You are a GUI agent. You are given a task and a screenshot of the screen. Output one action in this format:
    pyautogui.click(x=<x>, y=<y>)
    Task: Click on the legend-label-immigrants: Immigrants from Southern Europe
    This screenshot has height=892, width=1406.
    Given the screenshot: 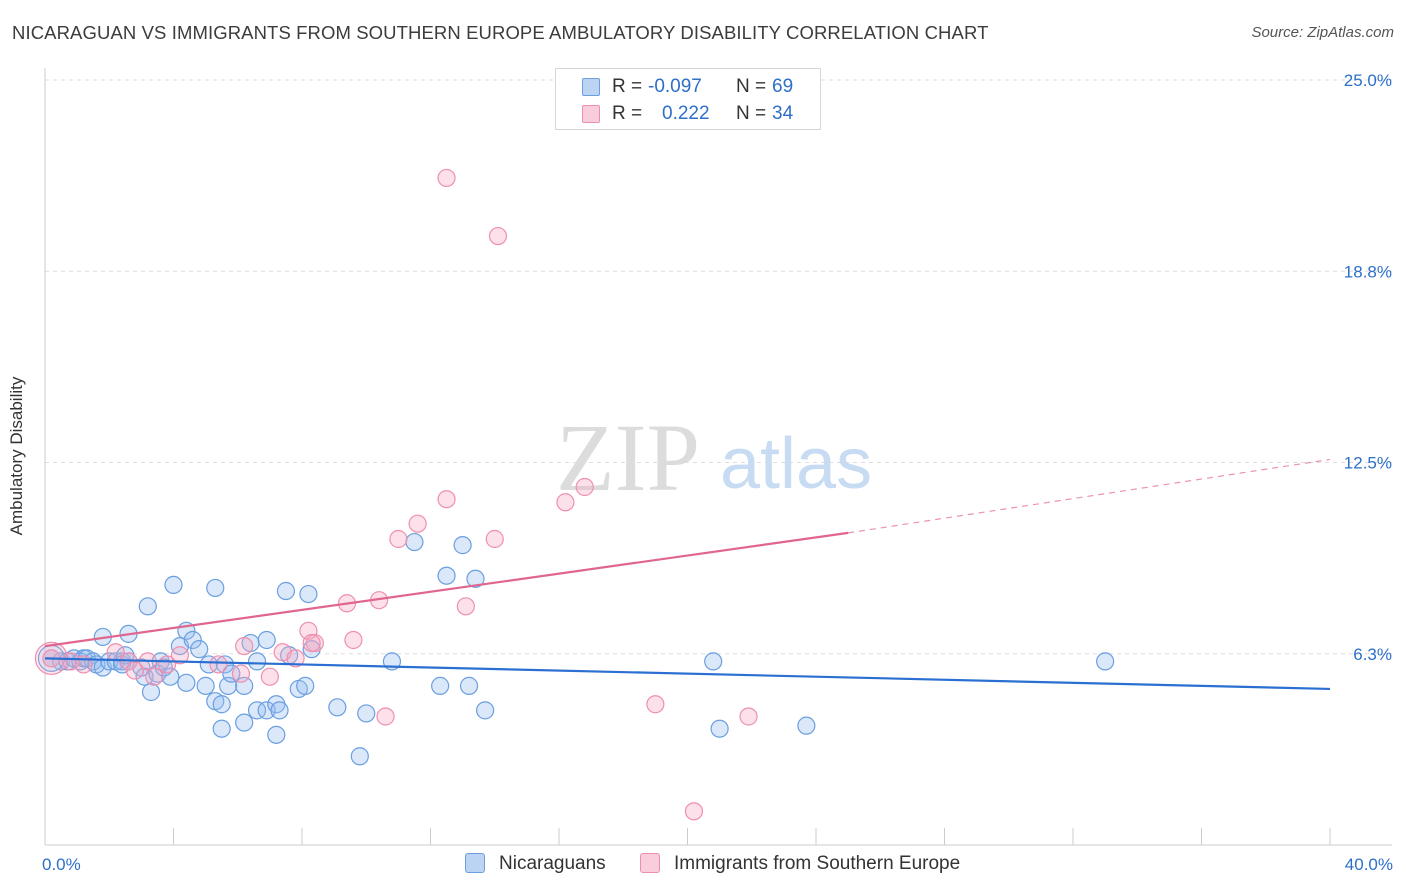 What is the action you would take?
    pyautogui.click(x=817, y=863)
    